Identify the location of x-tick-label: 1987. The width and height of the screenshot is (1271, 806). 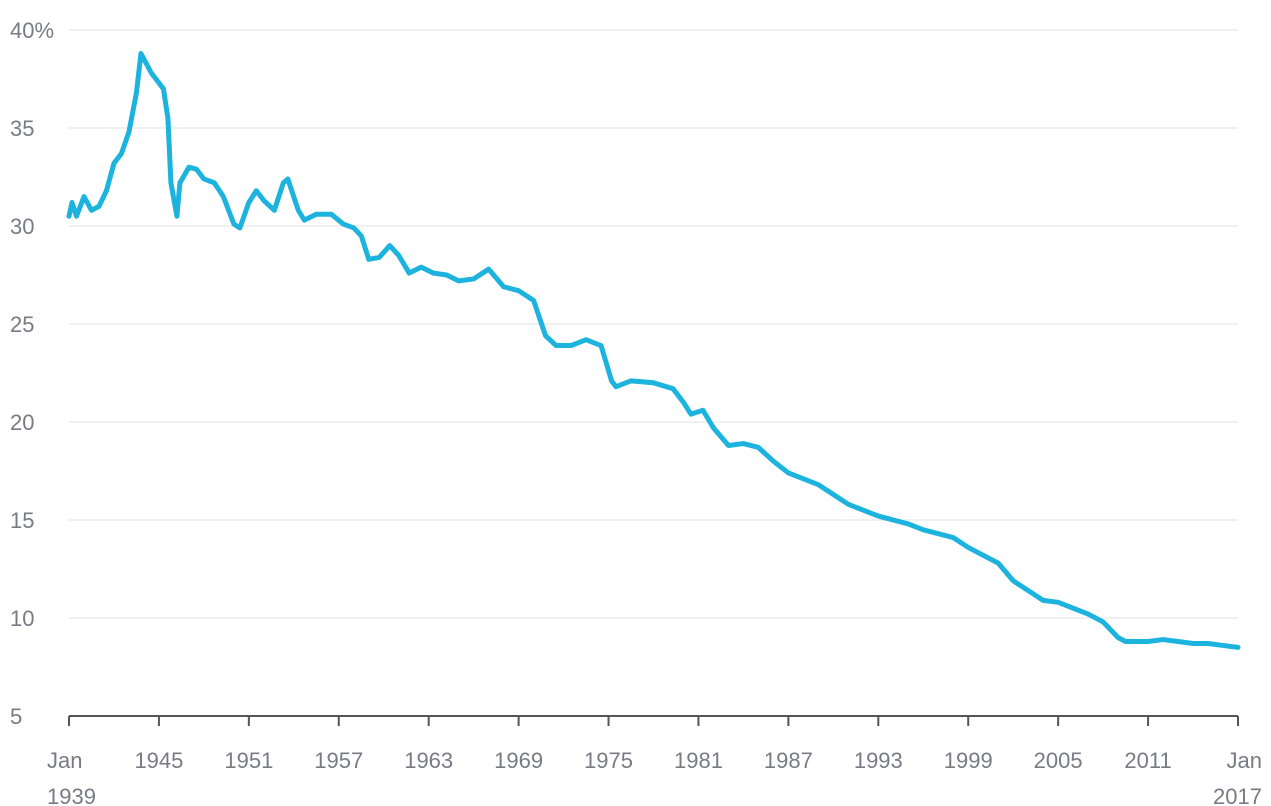
(788, 760).